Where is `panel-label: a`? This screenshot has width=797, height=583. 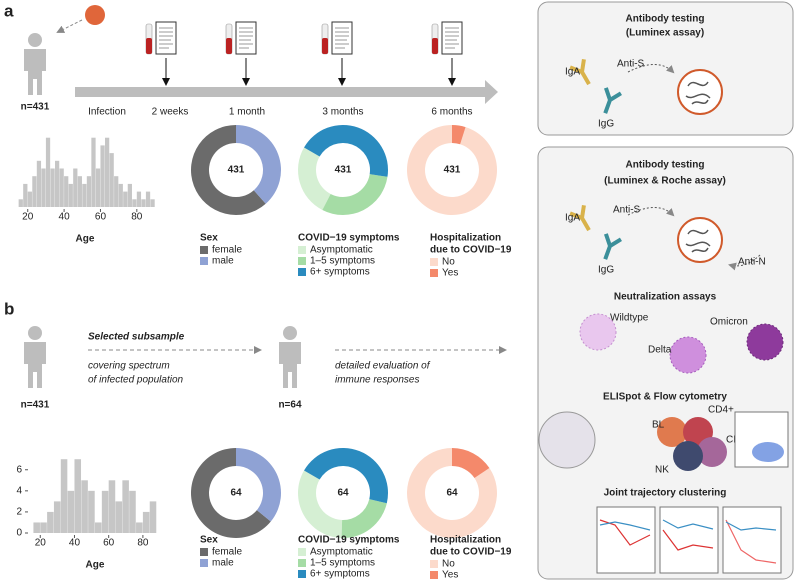
panel-label: a is located at coordinates (9, 10).